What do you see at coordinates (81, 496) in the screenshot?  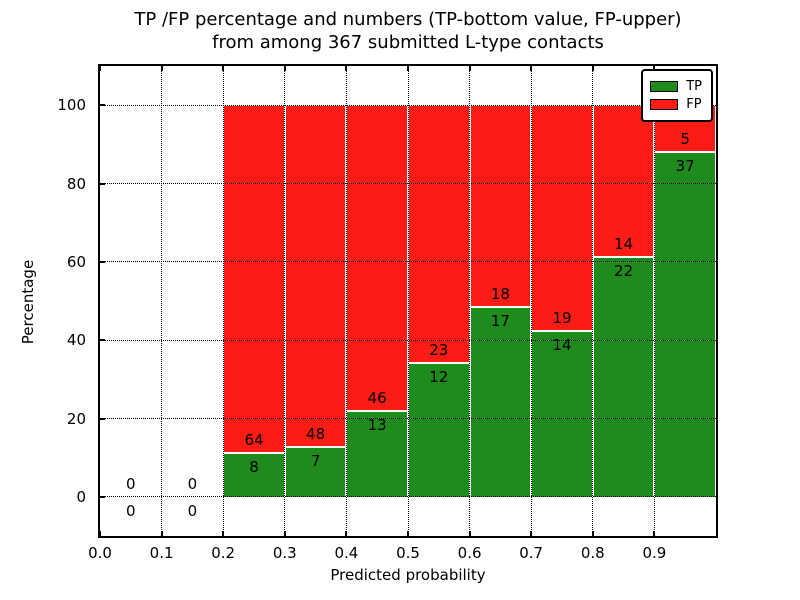 I see `y-tick-label: 0` at bounding box center [81, 496].